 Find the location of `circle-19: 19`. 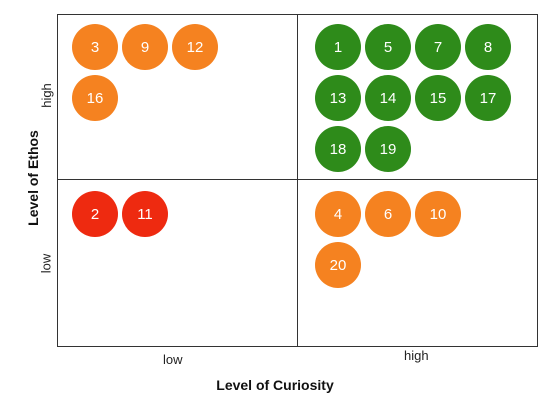

circle-19: 19 is located at coordinates (388, 149).